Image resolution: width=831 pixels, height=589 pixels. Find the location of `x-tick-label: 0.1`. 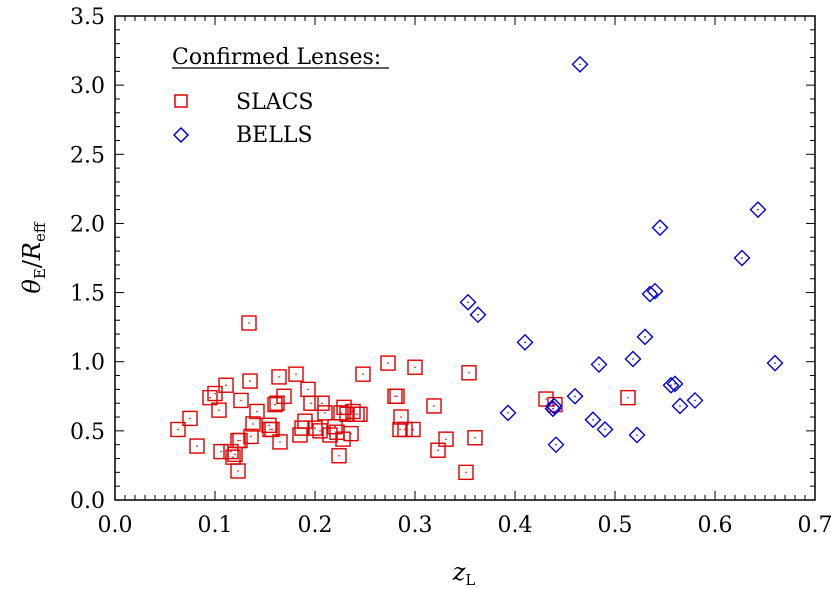

x-tick-label: 0.1 is located at coordinates (215, 525).